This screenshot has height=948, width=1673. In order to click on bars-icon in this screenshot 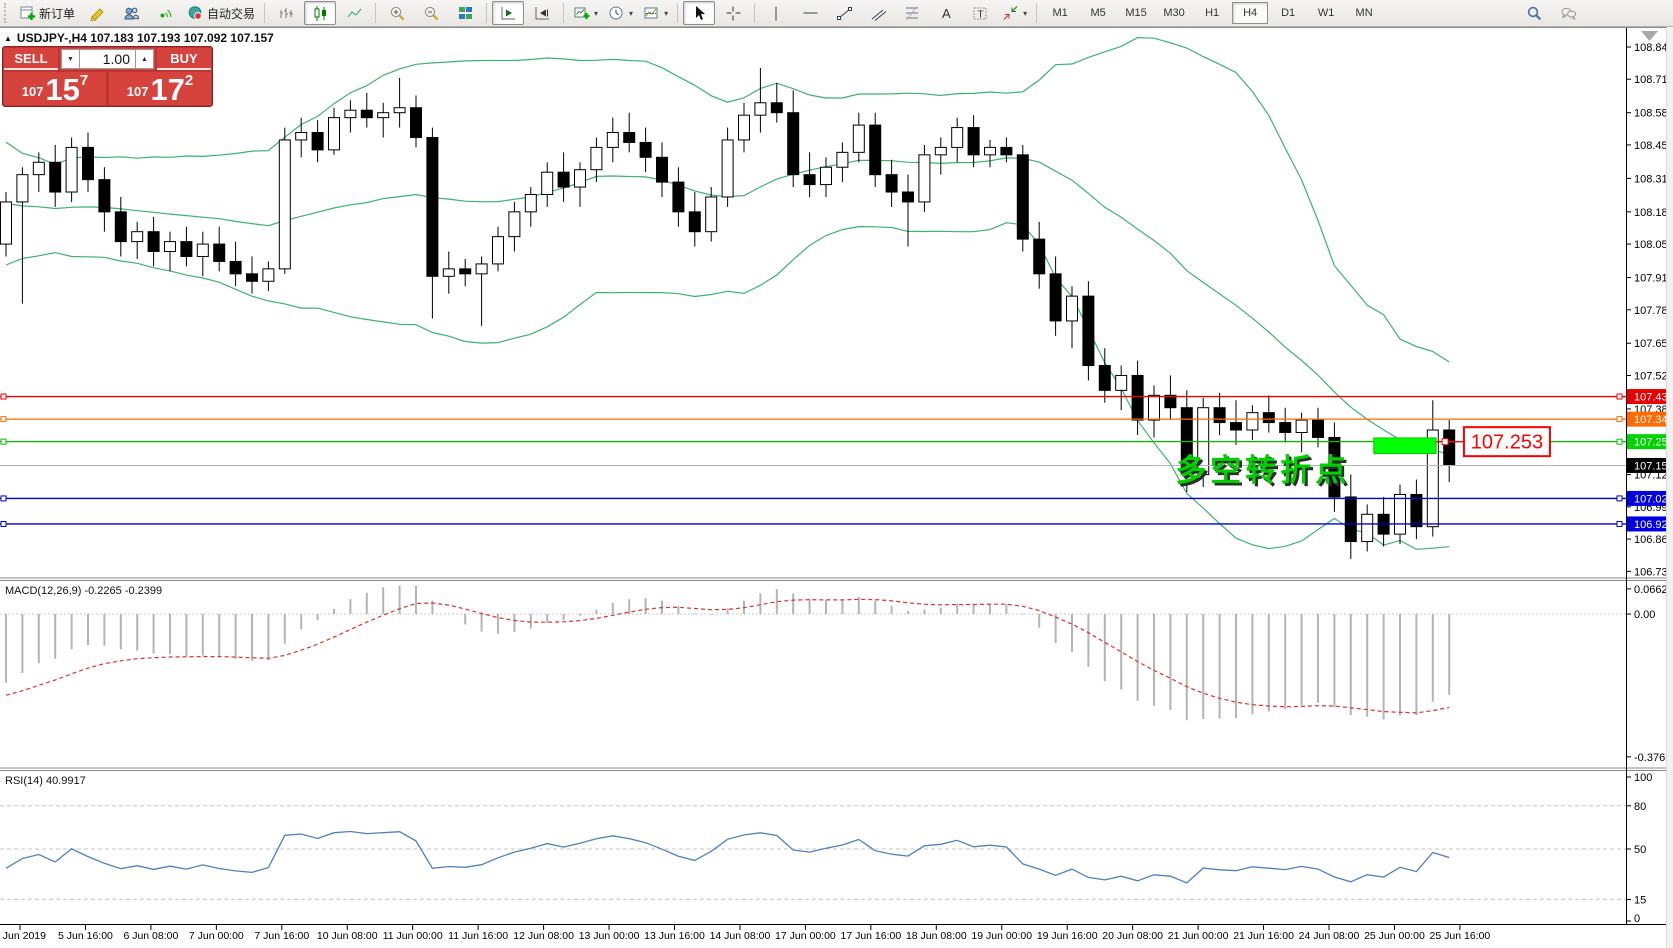, I will do `click(286, 13)`.